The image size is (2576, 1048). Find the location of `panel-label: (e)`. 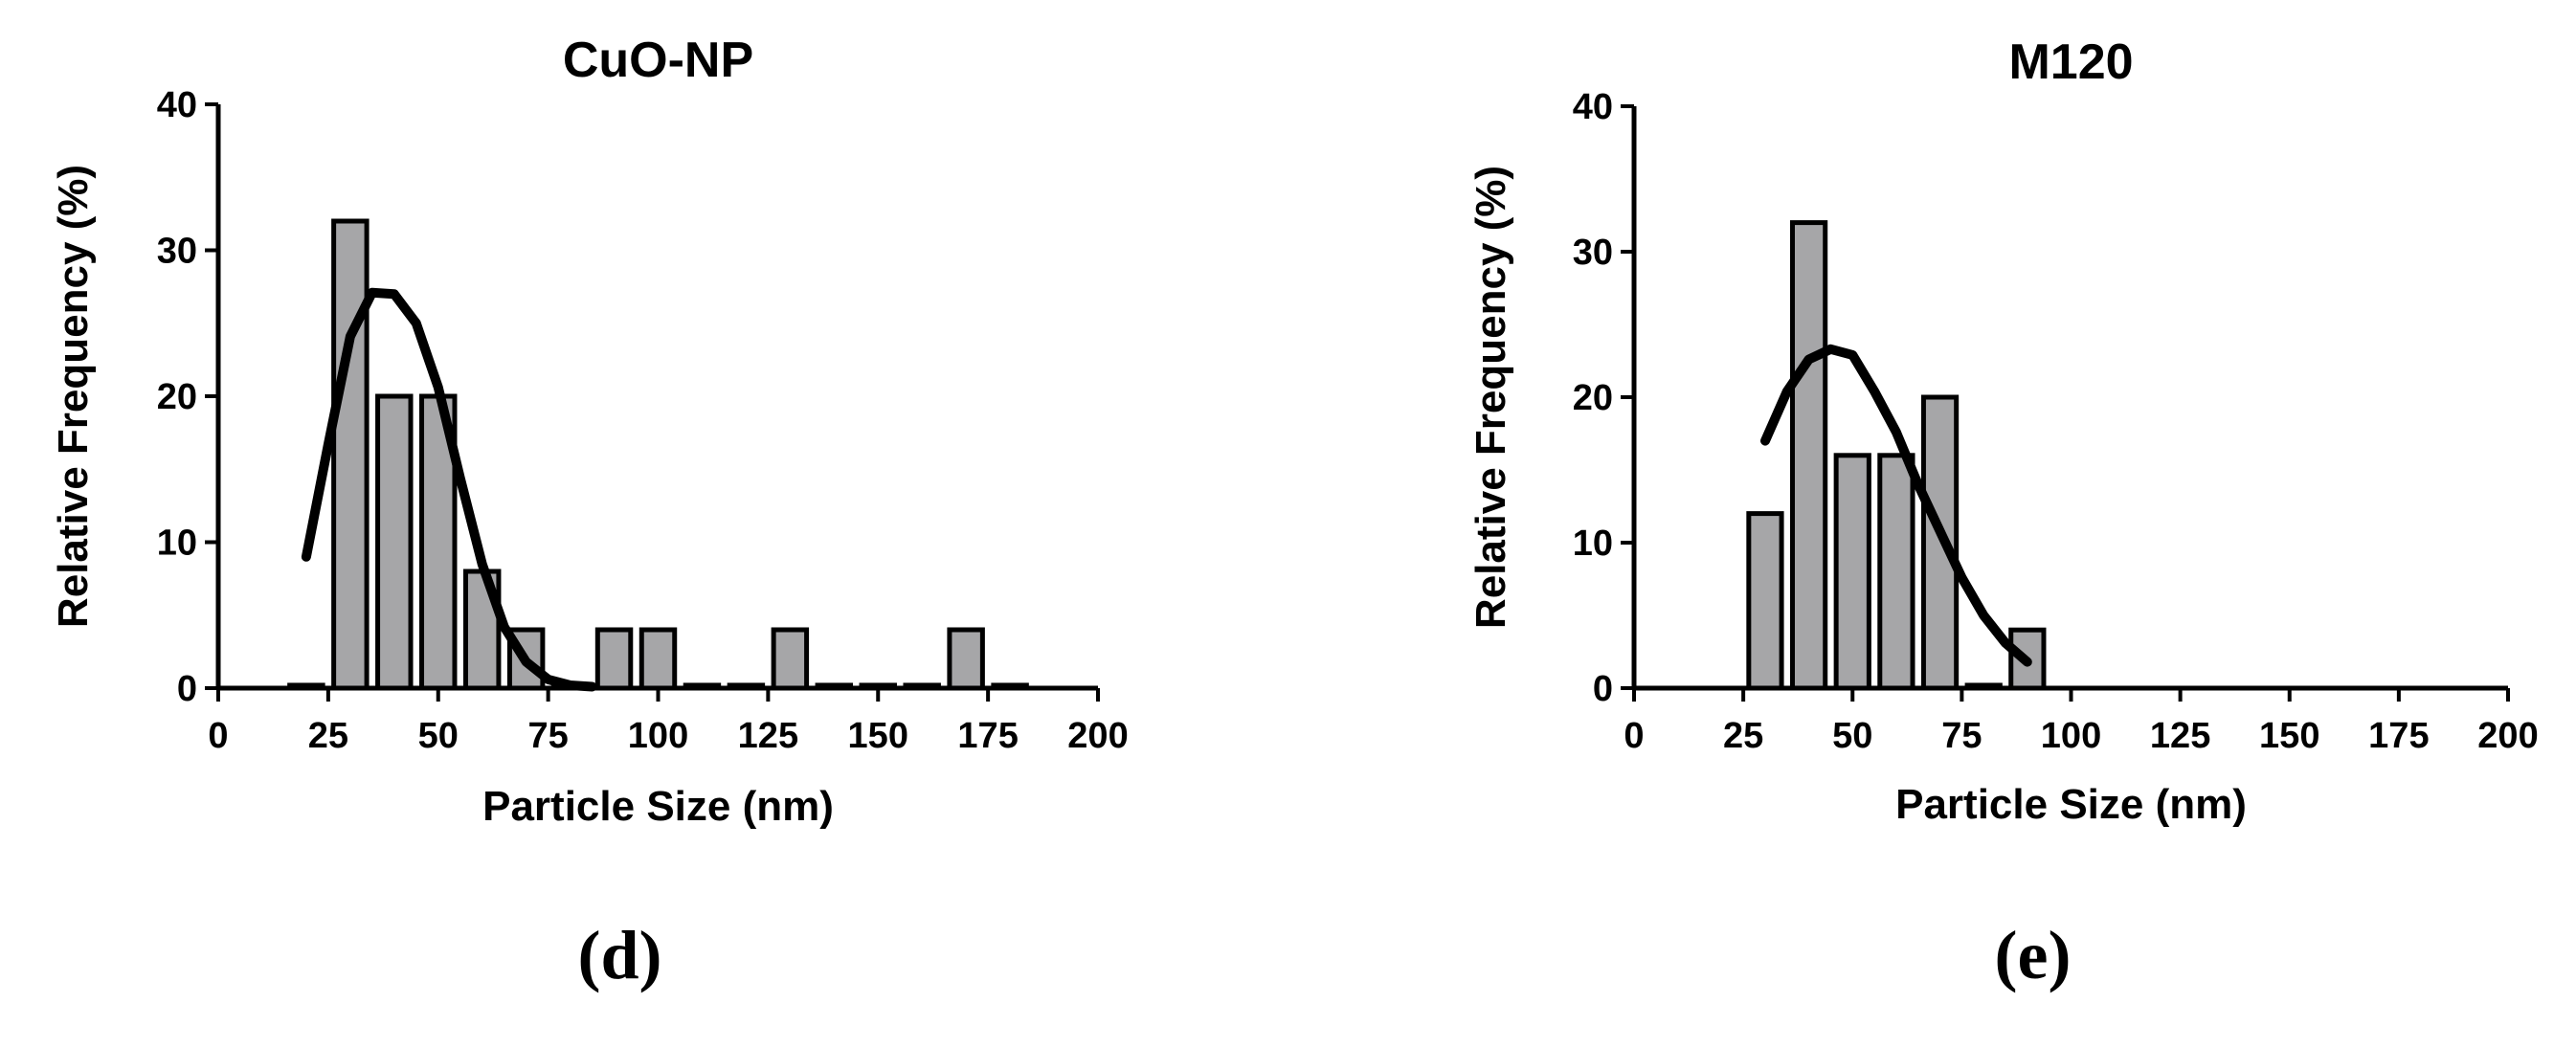

panel-label: (e) is located at coordinates (2033, 955).